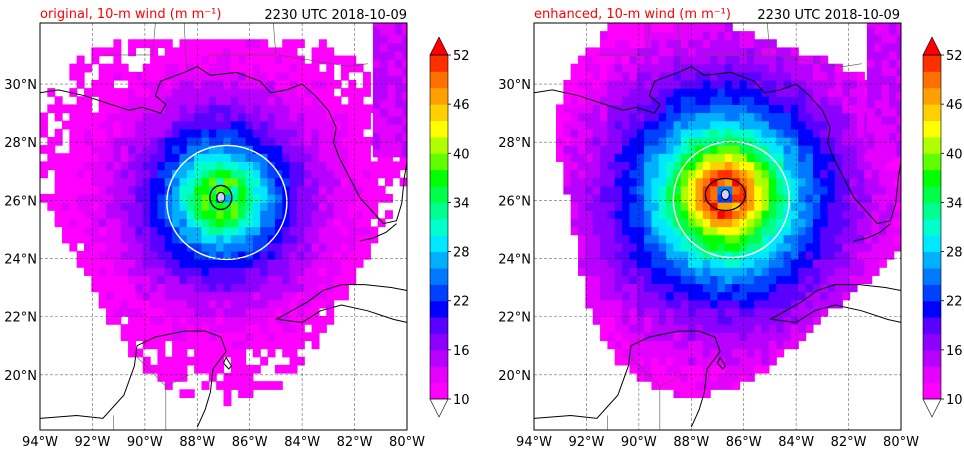  I want to click on colorbar-tick-label: 40, so click(954, 154).